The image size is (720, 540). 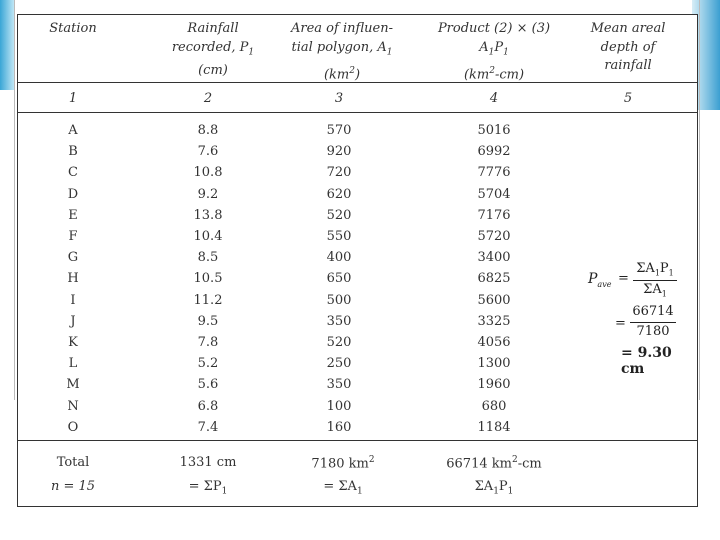 I want to click on rainfall-cell: 8.5, so click(x=208, y=258).